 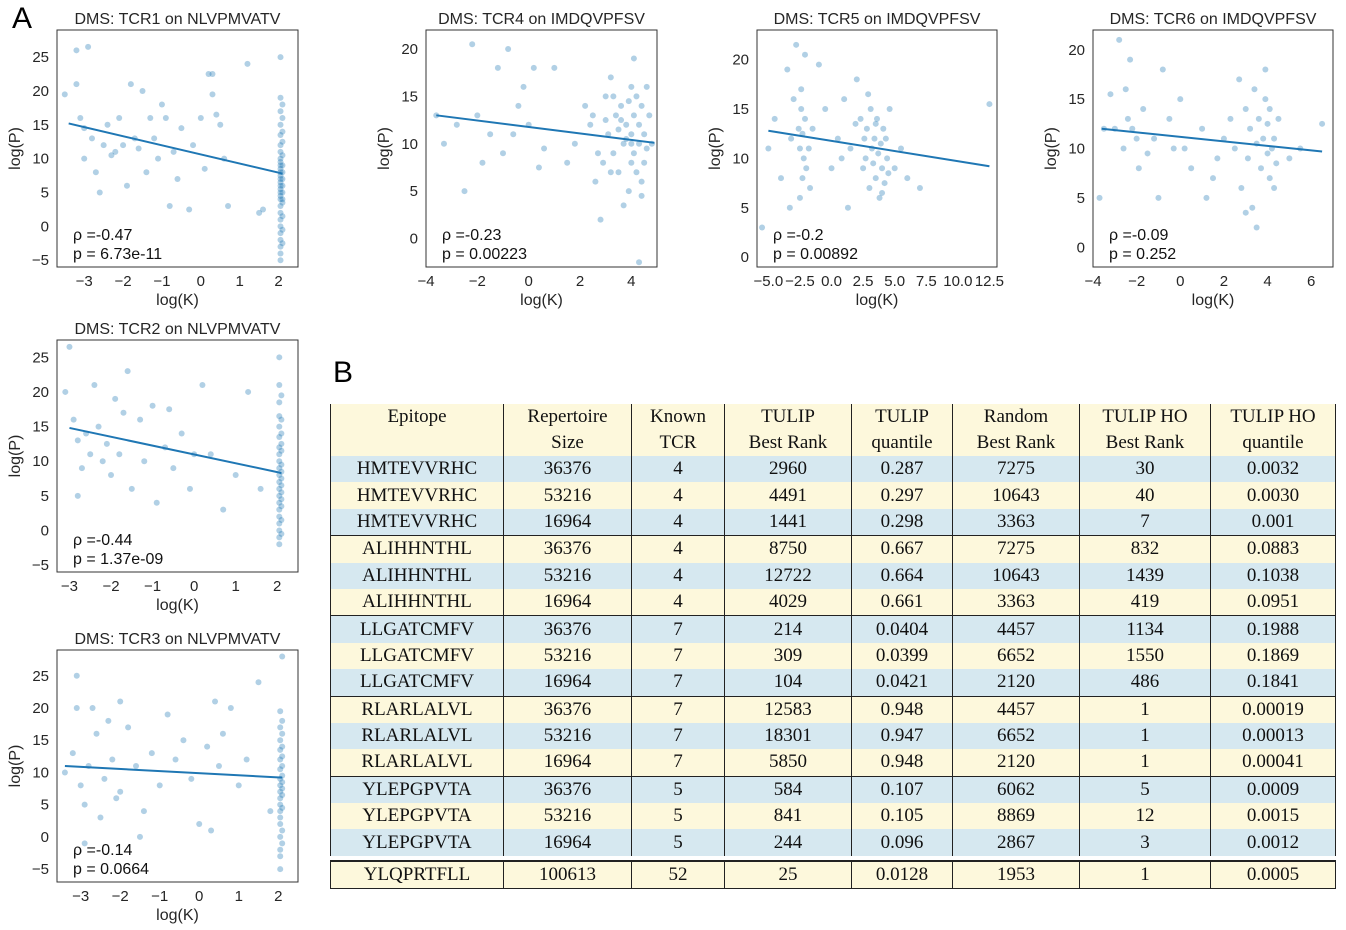 What do you see at coordinates (902, 522) in the screenshot?
I see `table-cell: 0.298` at bounding box center [902, 522].